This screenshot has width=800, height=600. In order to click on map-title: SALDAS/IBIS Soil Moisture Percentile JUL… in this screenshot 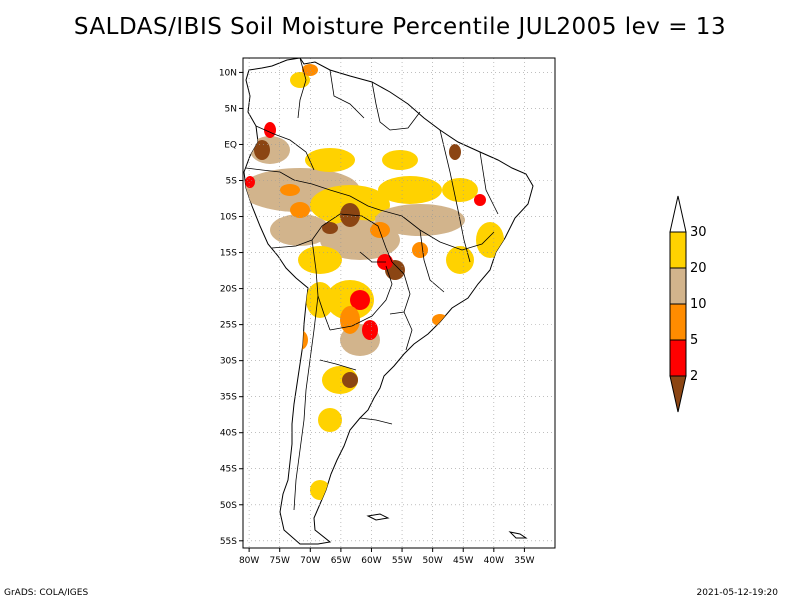, I will do `click(400, 27)`.